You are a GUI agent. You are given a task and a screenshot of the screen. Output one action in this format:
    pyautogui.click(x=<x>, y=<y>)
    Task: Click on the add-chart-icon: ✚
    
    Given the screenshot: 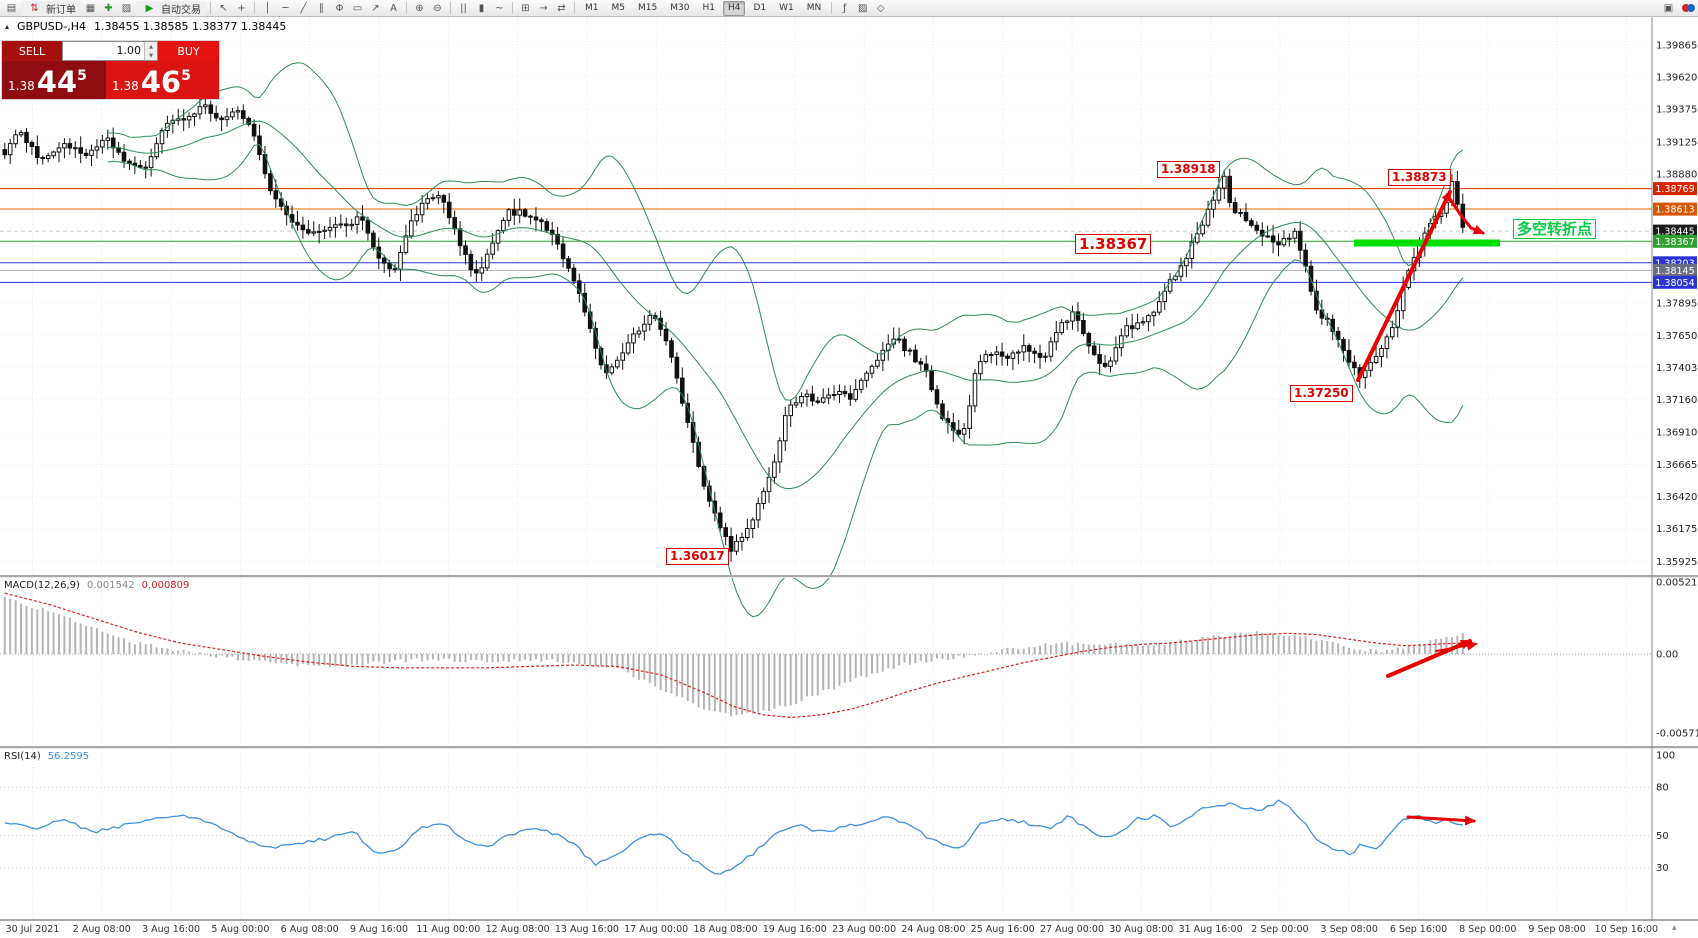 What is the action you would take?
    pyautogui.click(x=108, y=8)
    